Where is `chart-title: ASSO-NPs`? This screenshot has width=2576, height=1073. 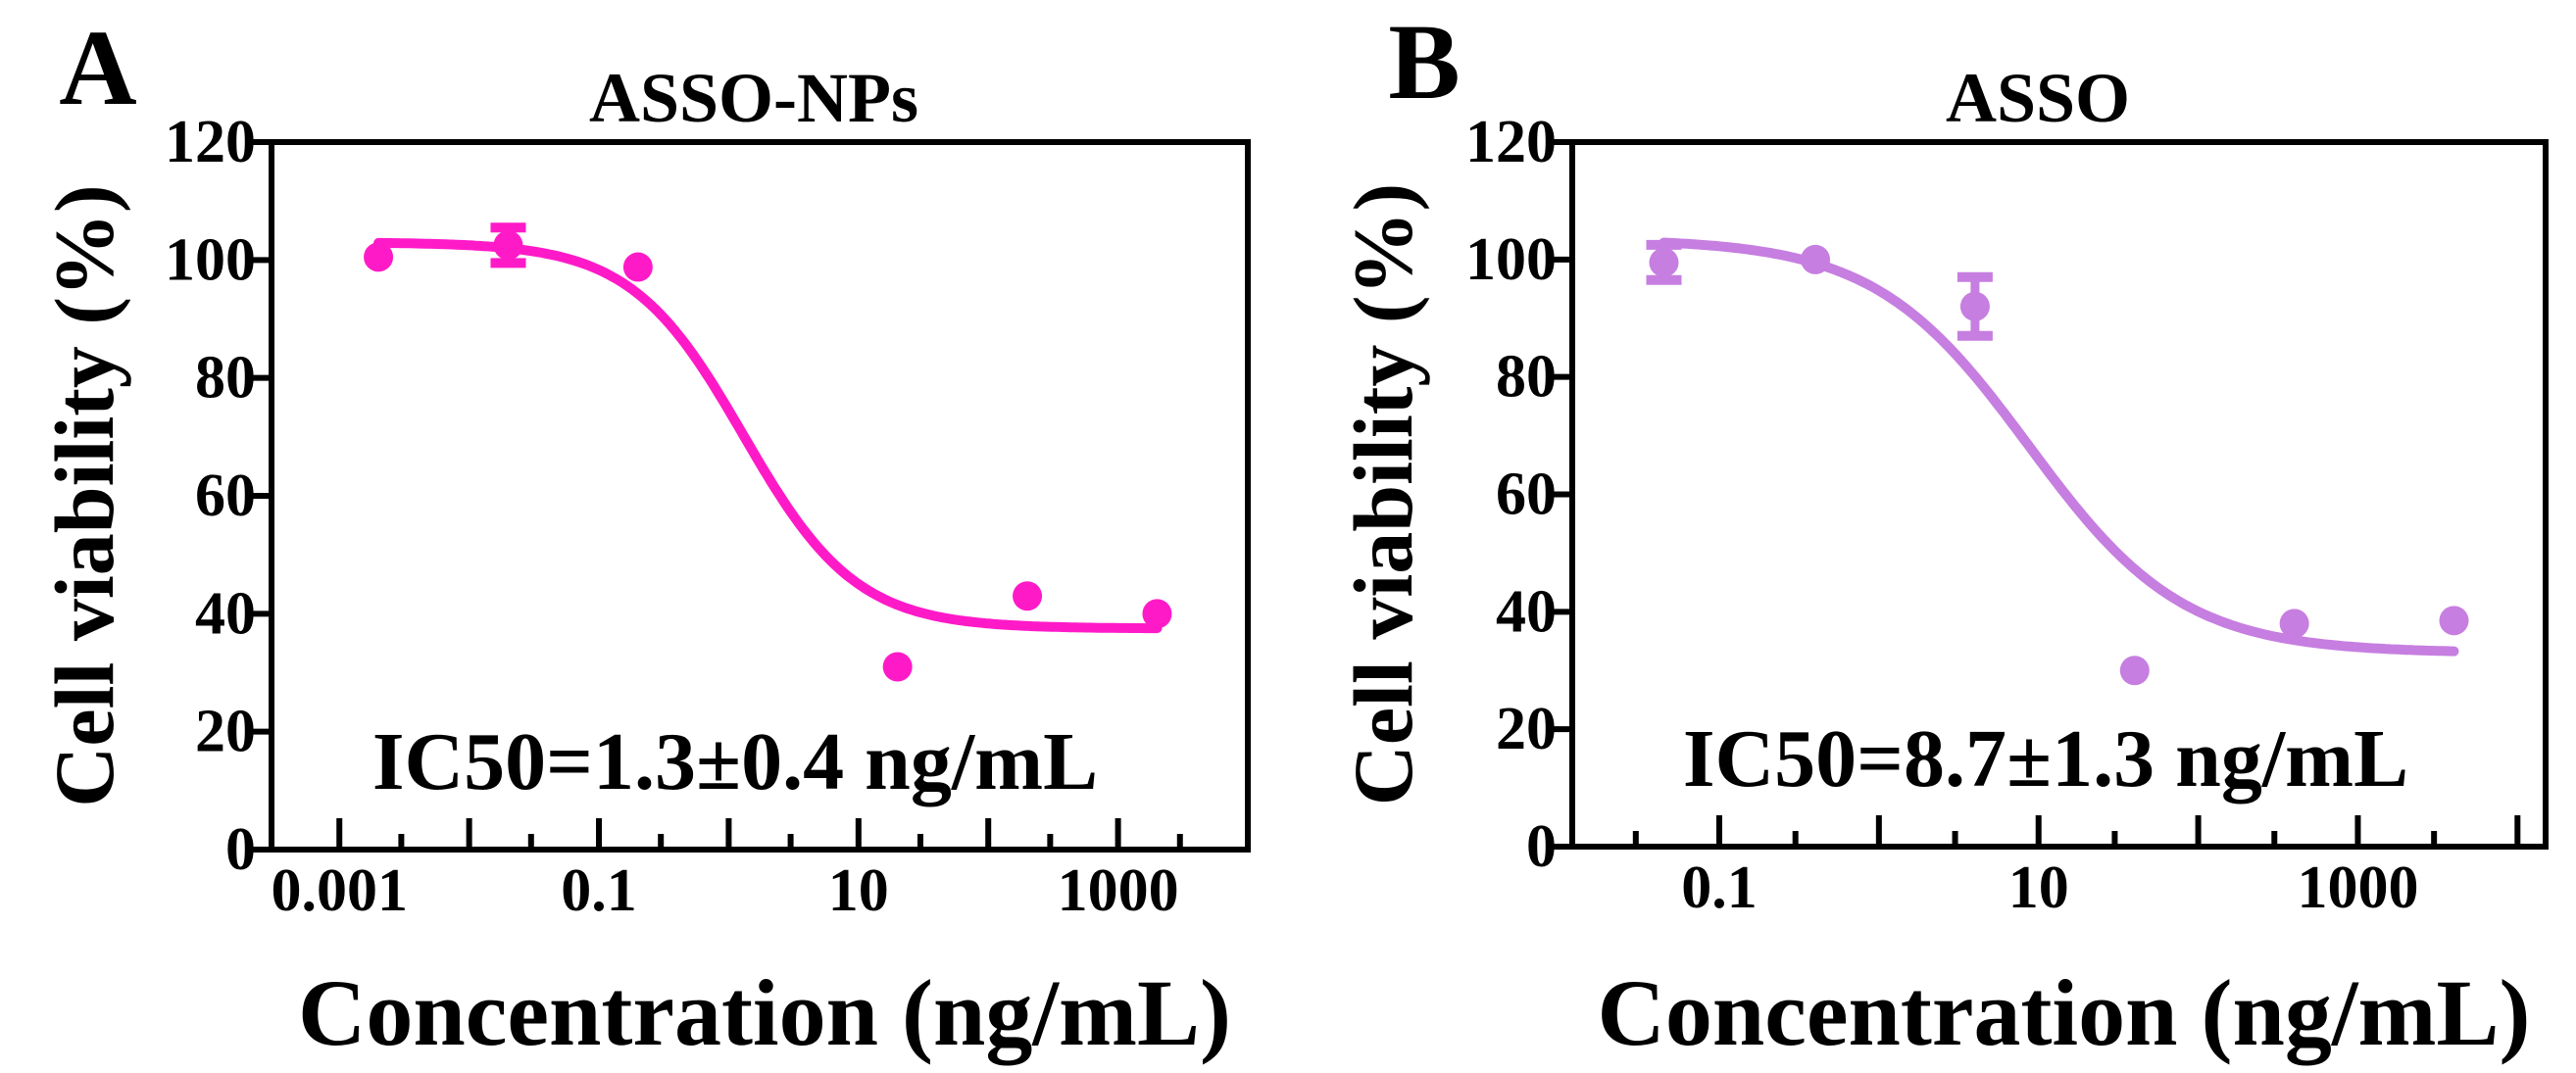
chart-title: ASSO-NPs is located at coordinates (753, 98).